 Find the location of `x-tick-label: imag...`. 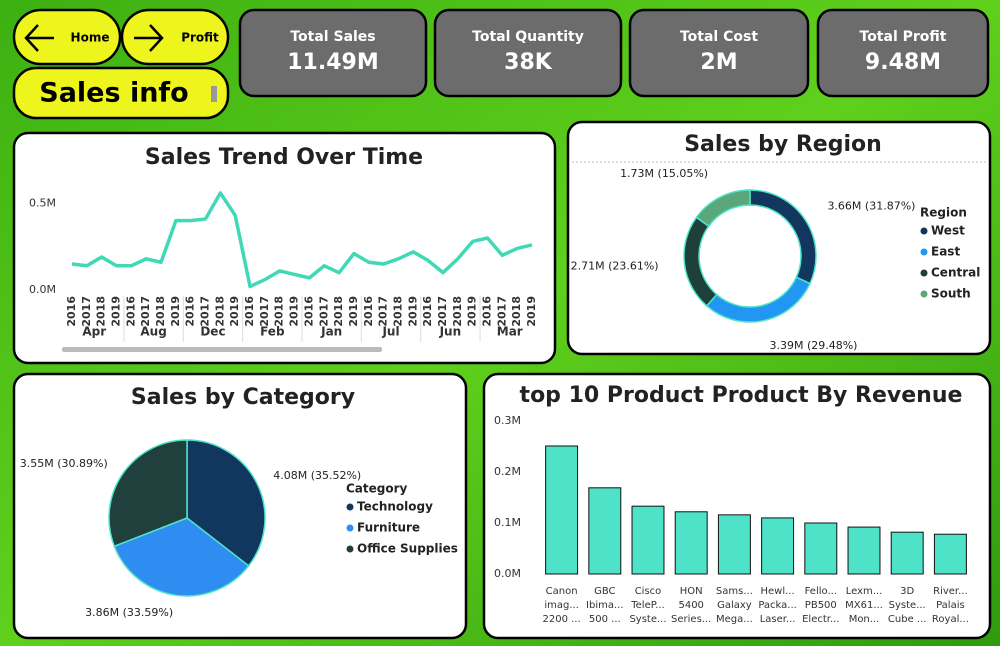

x-tick-label: imag... is located at coordinates (561, 605).